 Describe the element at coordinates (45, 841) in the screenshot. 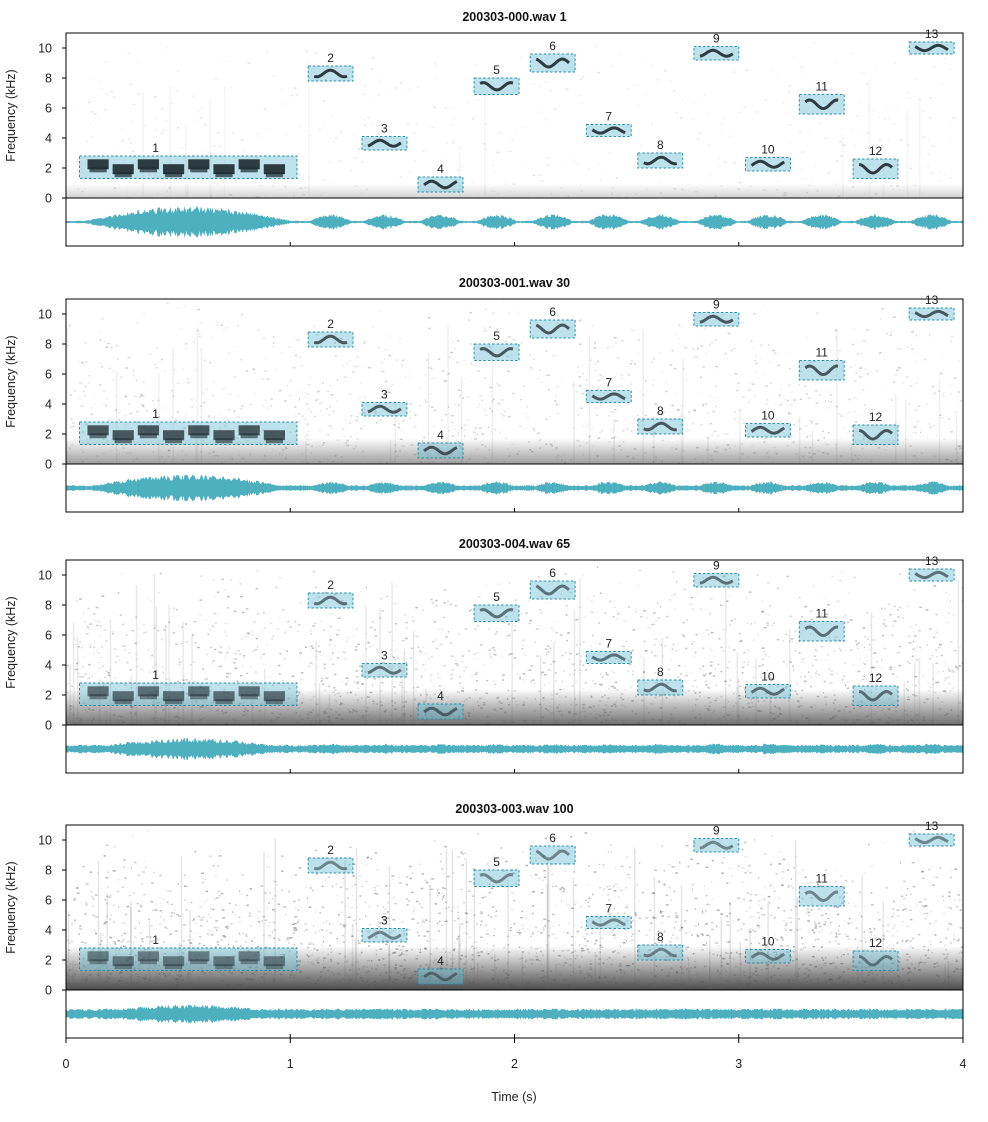

I see `y-tick-label: 10` at that location.